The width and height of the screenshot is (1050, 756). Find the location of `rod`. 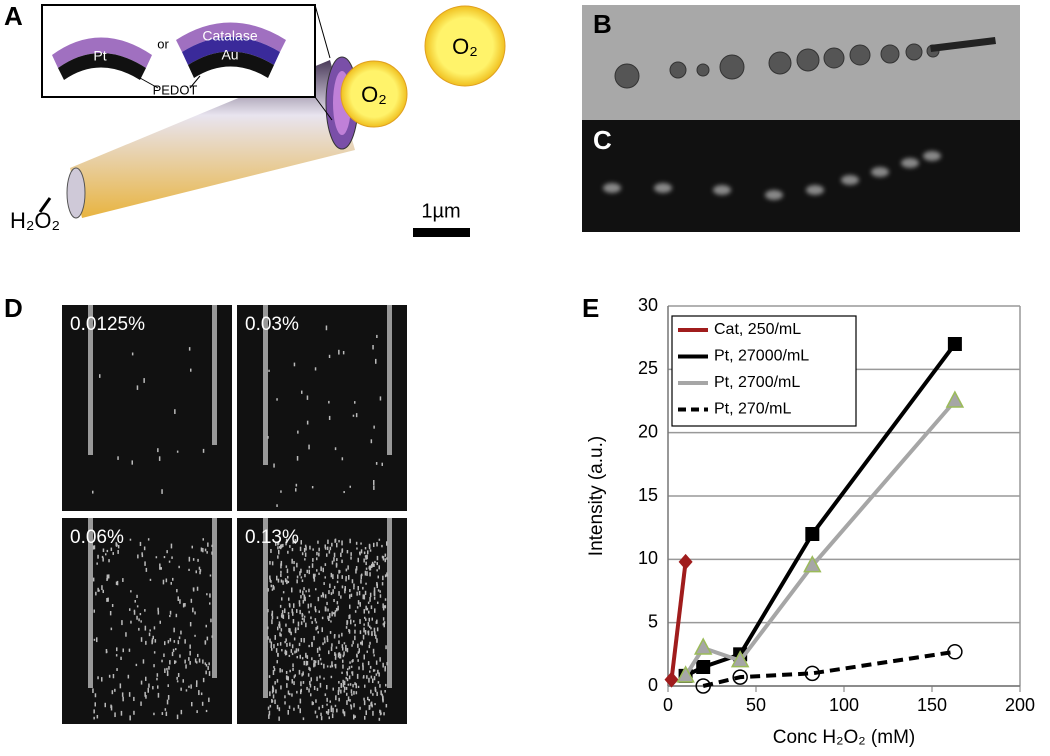

rod is located at coordinates (212, 139).